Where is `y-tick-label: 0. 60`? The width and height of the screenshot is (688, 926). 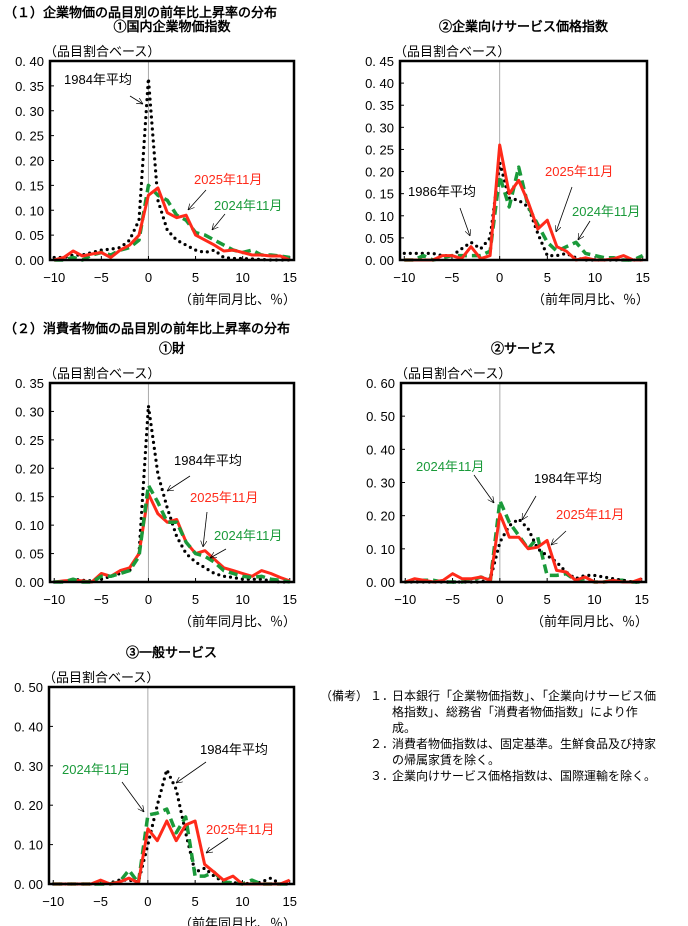 y-tick-label: 0. 60 is located at coordinates (380, 383).